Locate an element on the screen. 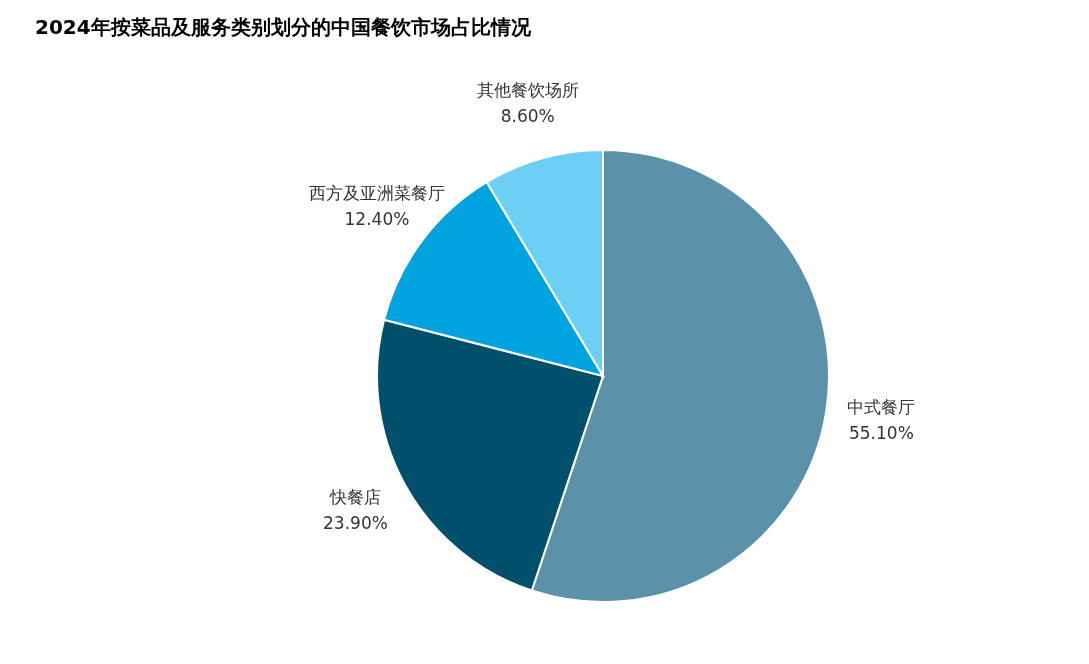 The height and width of the screenshot is (664, 1089). slice-label: 中式餐厅 is located at coordinates (881, 406).